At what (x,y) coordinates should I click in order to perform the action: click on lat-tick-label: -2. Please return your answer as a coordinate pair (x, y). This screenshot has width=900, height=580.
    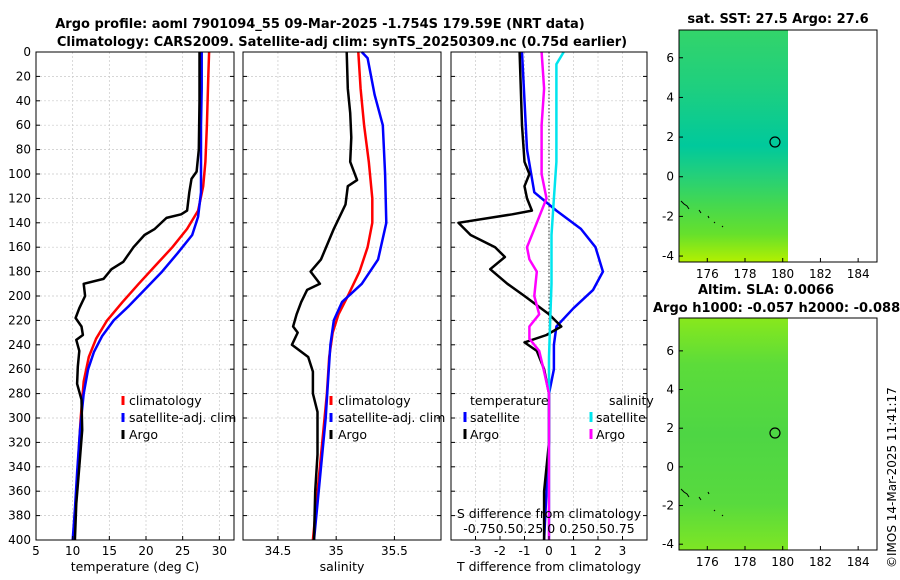
    Looking at the image, I should click on (668, 216).